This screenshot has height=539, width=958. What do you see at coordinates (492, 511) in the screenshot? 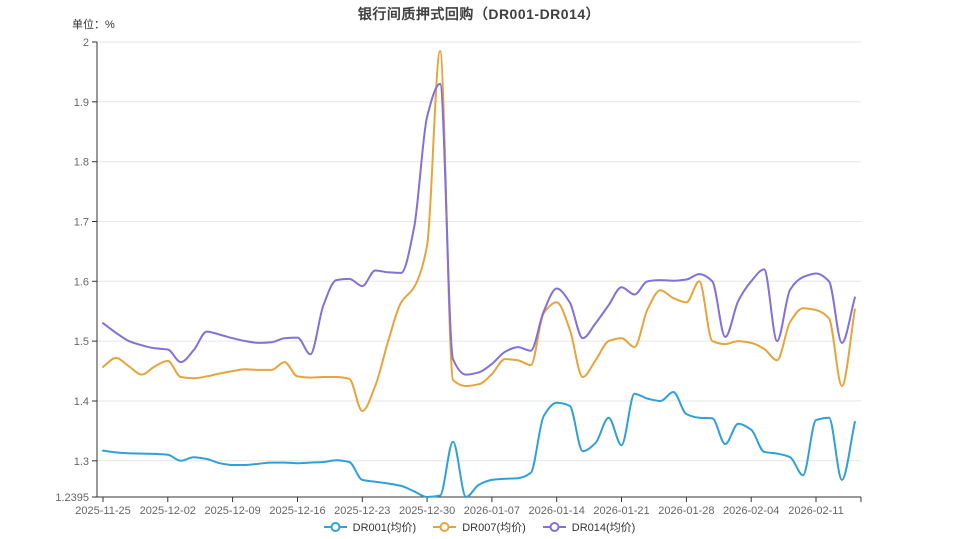
I see `x-tick-label: 2026-01-07` at bounding box center [492, 511].